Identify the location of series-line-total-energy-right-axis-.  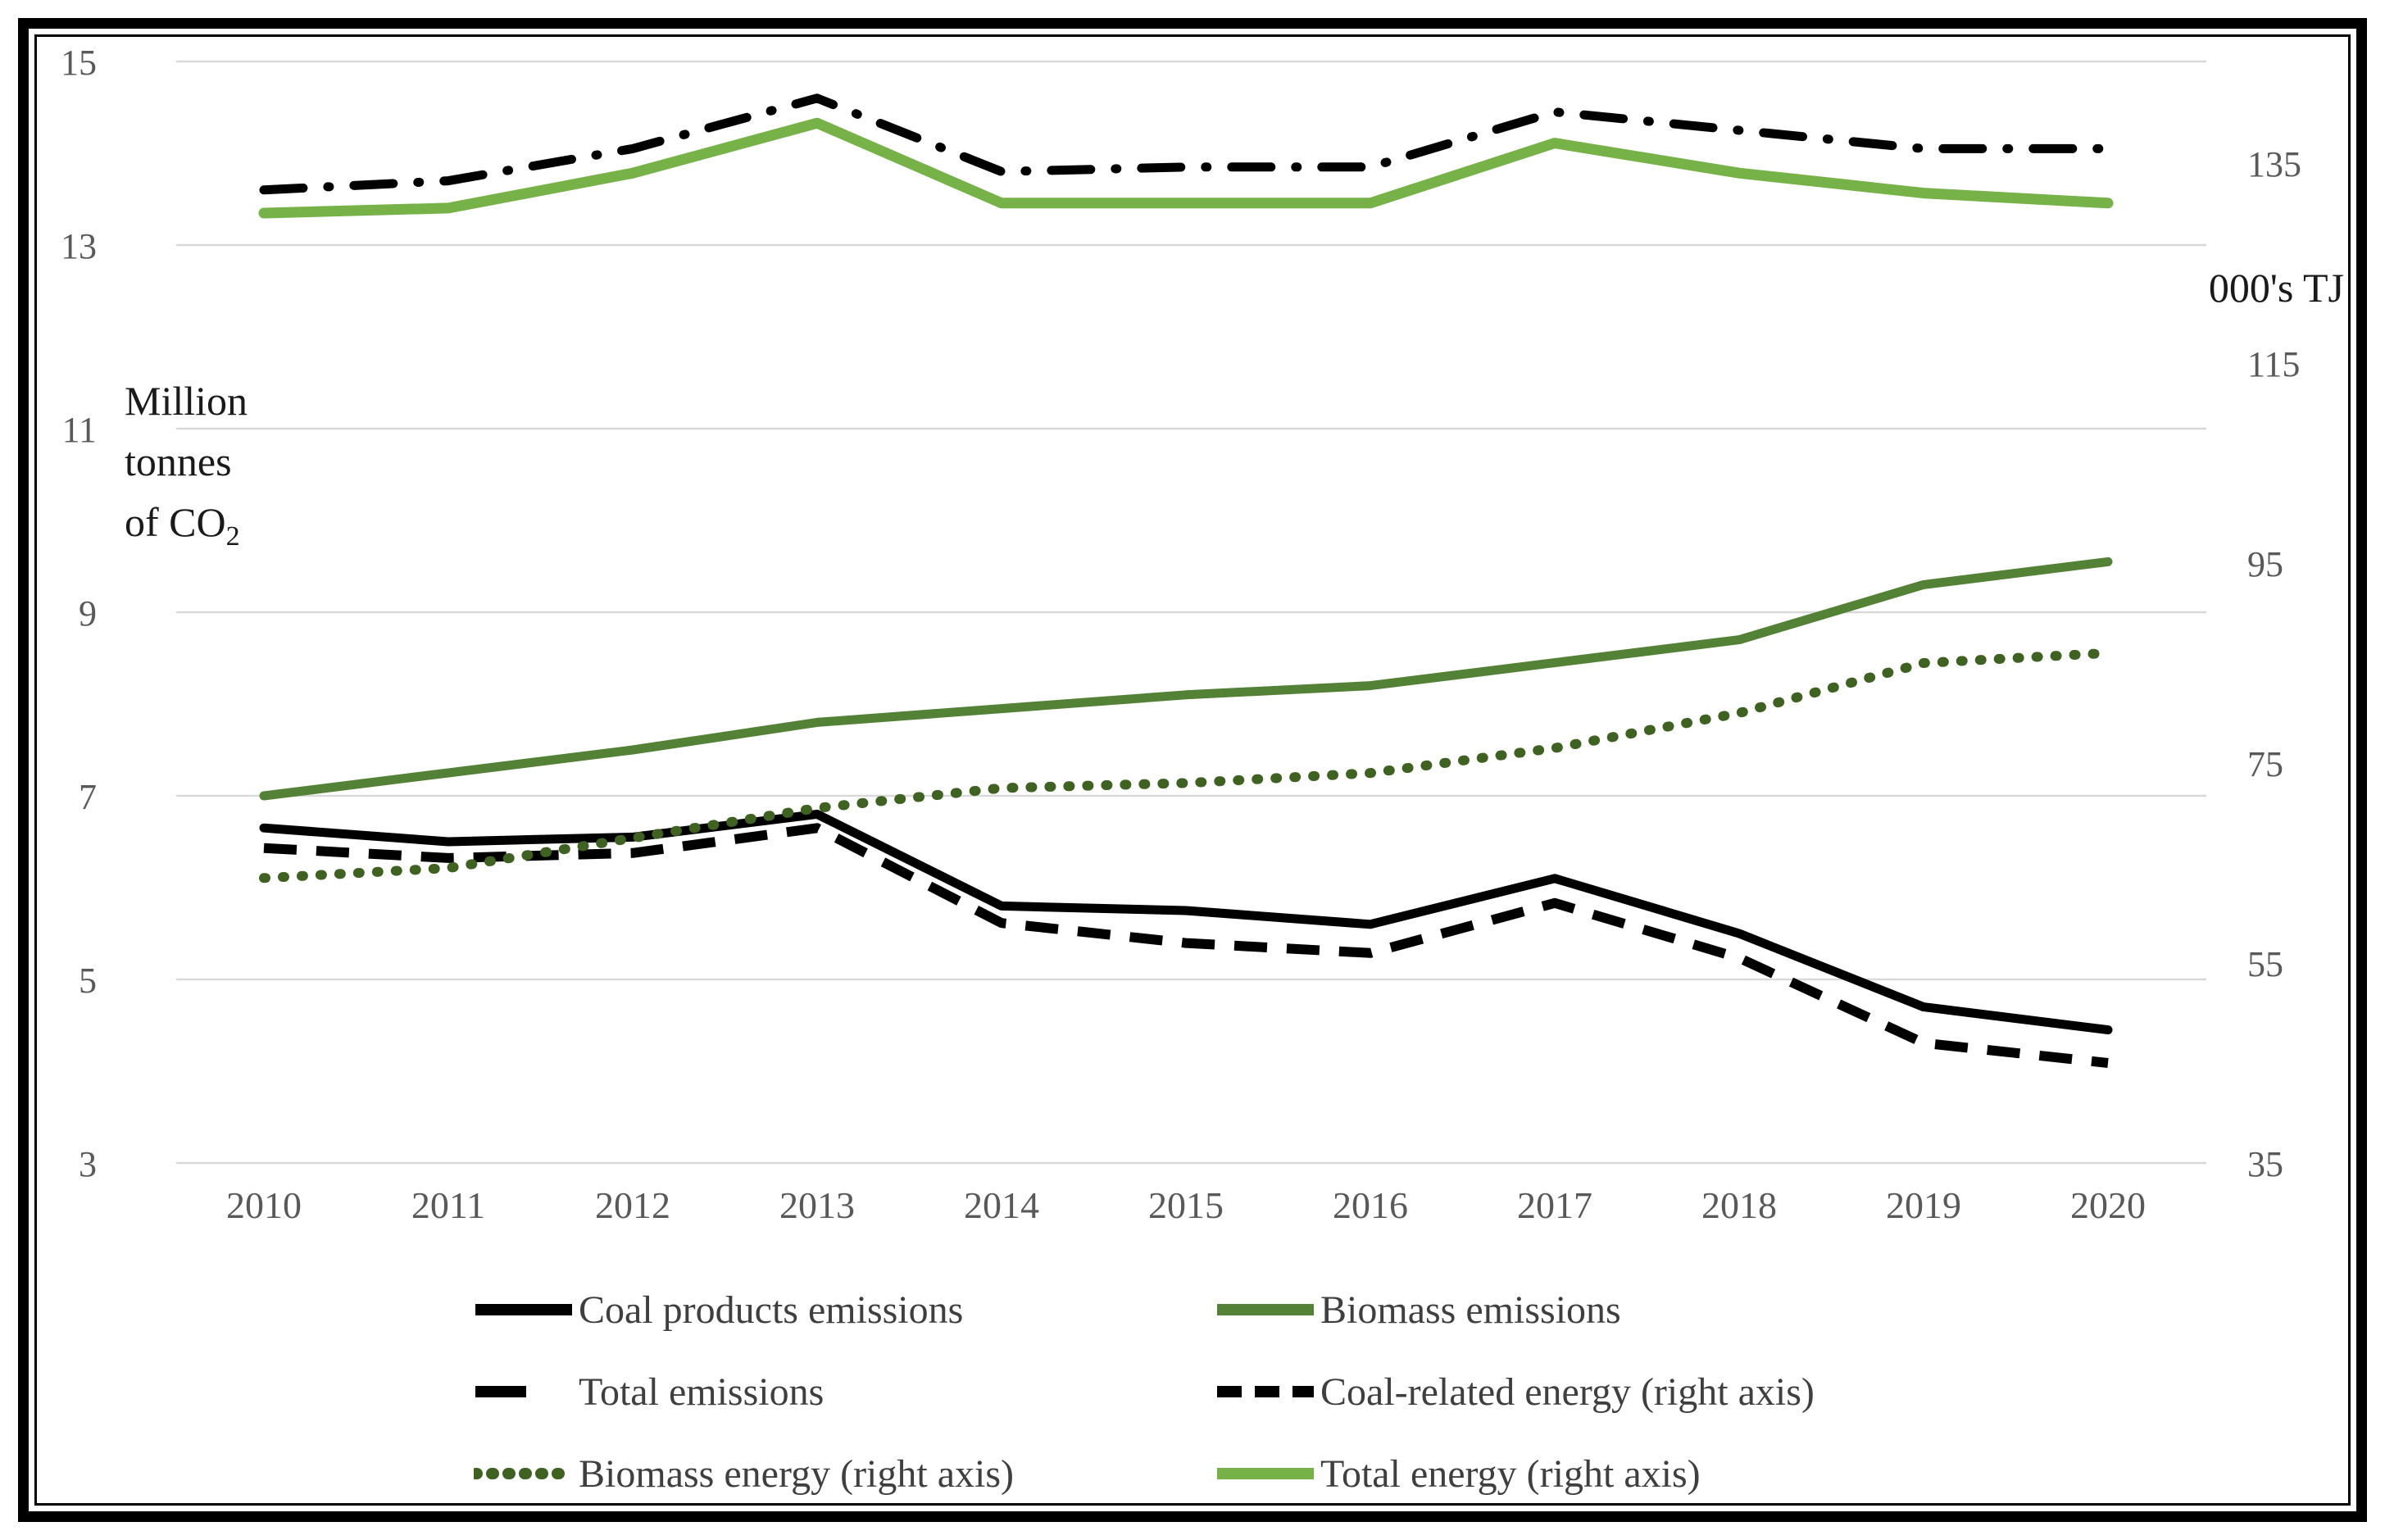
(1186, 168).